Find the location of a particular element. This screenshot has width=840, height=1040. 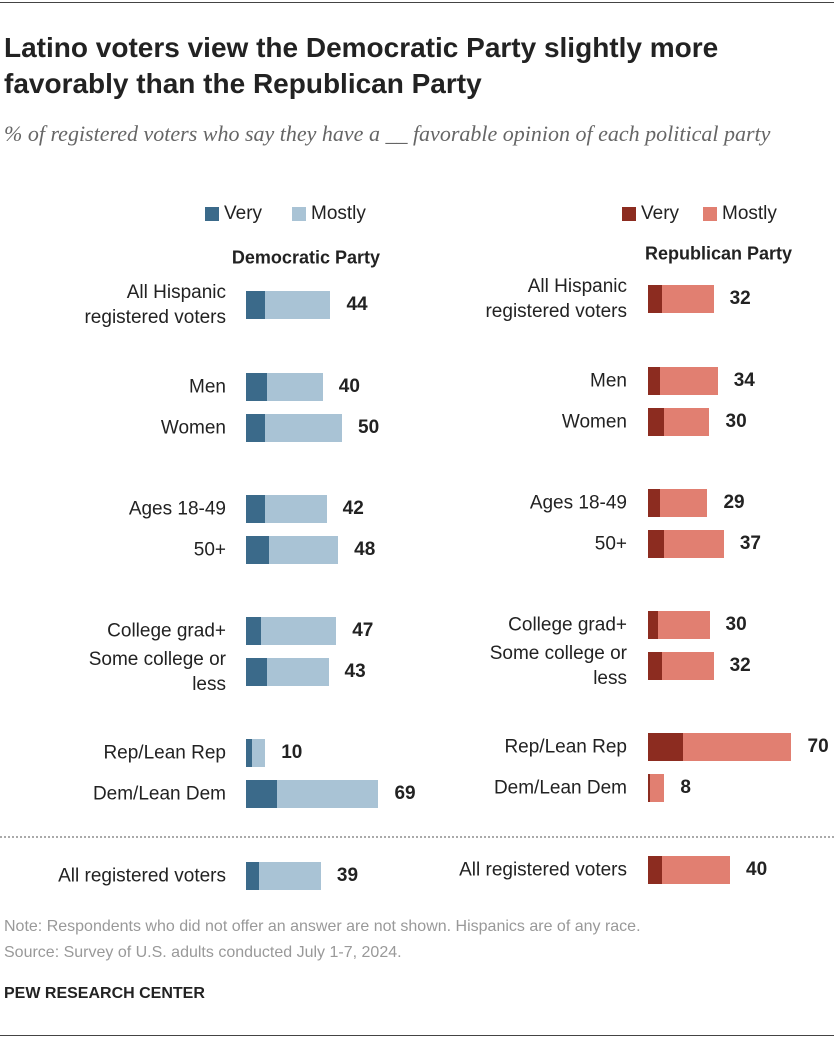

total-label: 39 is located at coordinates (347, 875).